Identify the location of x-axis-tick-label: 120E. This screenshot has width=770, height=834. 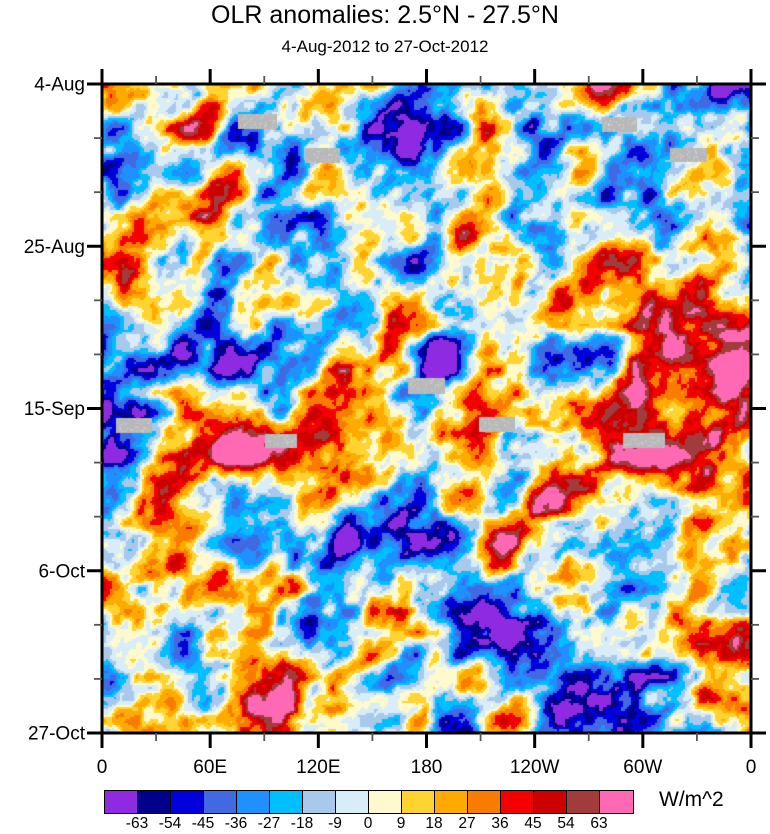
(318, 767).